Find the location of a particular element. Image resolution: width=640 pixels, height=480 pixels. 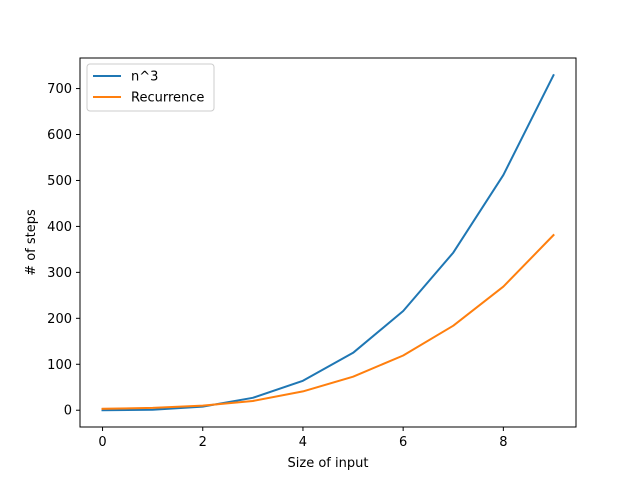

x-tick-label: 4 is located at coordinates (303, 442).